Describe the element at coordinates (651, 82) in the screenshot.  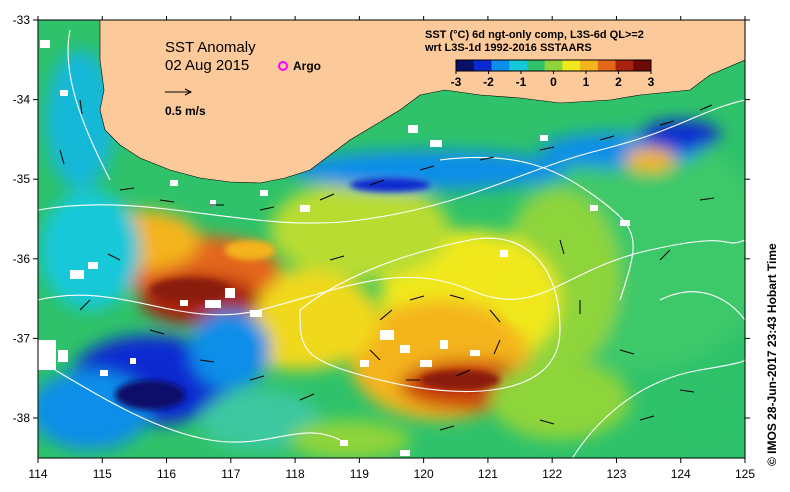
I see `colorbar-tick-label: 3` at that location.